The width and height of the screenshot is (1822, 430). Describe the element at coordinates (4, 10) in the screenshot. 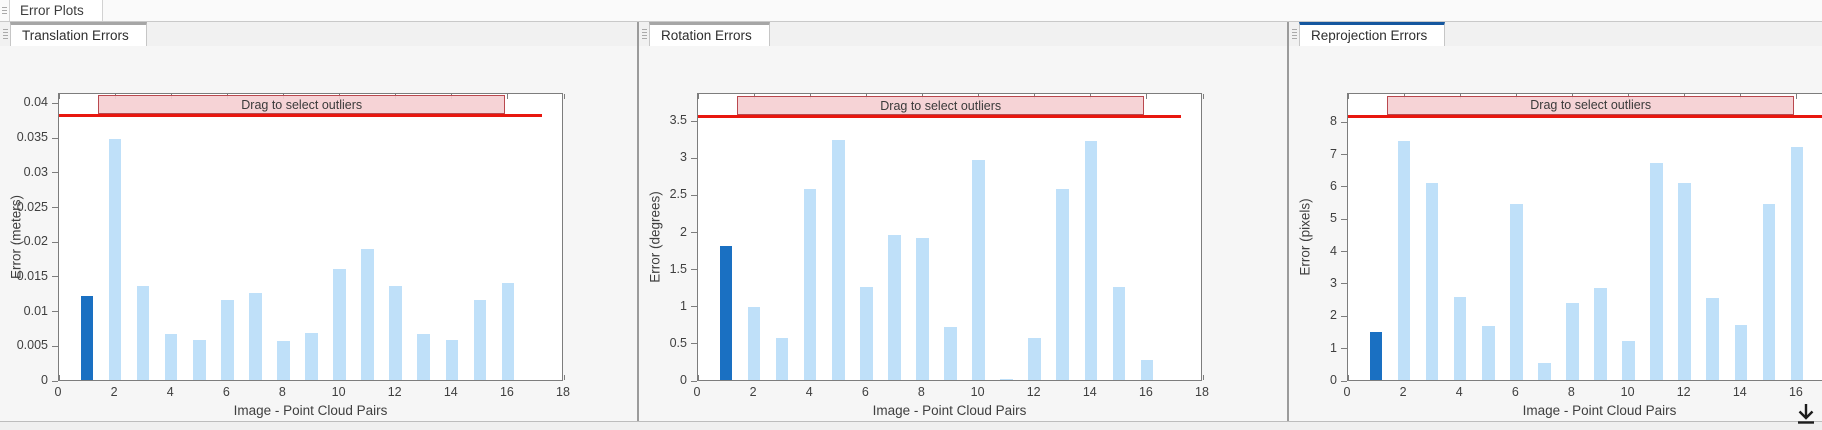

I see `document-drag-grip-icon` at that location.